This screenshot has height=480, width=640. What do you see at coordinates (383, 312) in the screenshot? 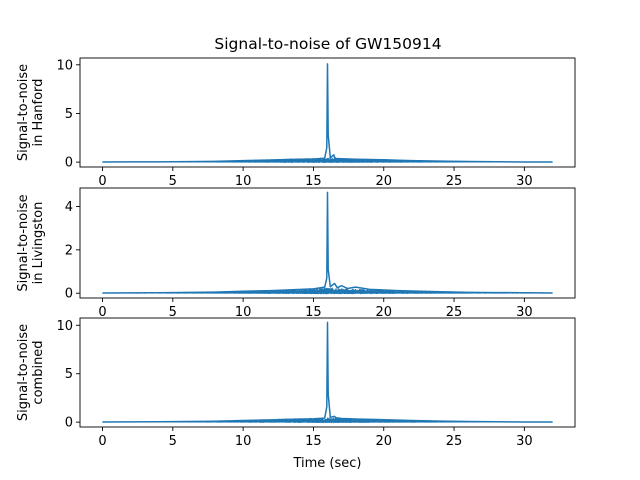
I see `x-tick-label-livingston-20: 20` at bounding box center [383, 312].